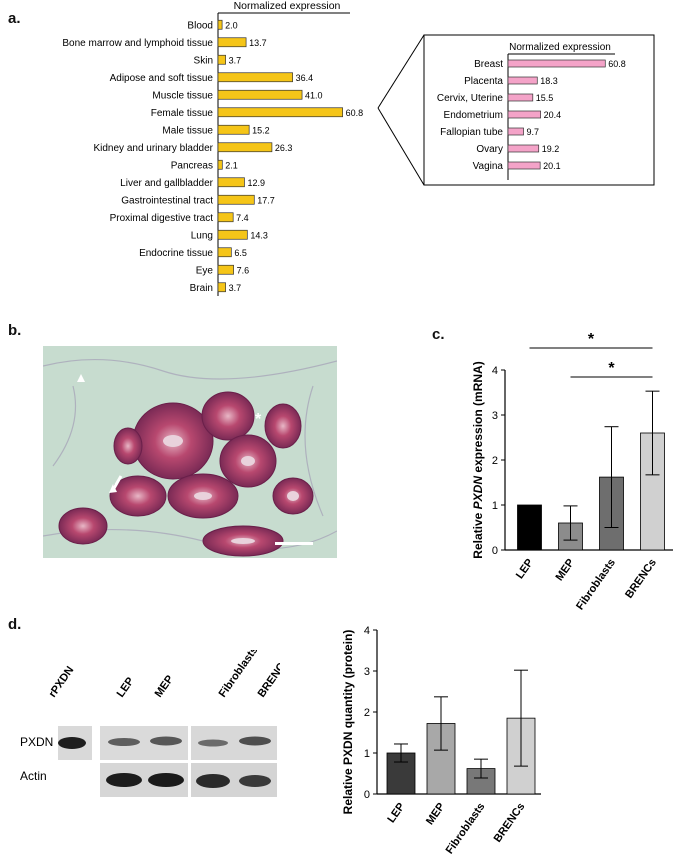 This screenshot has height=861, width=673. Describe the element at coordinates (261, 130) in the screenshot. I see `tissue-value-label: 15.2` at that location.